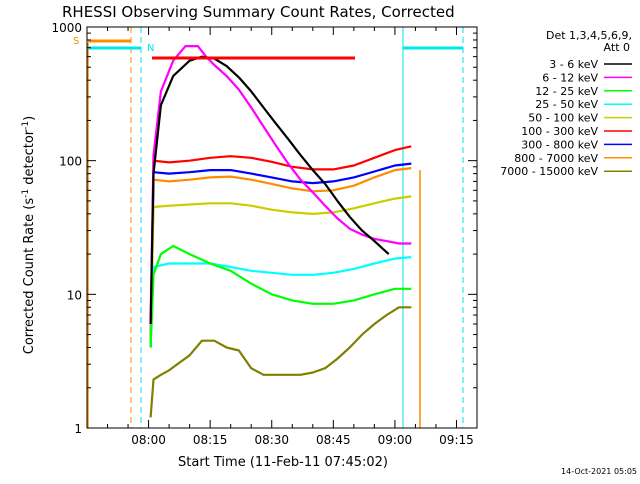  What do you see at coordinates (29, 276) in the screenshot?
I see `y-axis-label-main: Corrected Count Rate (s` at bounding box center [29, 276].